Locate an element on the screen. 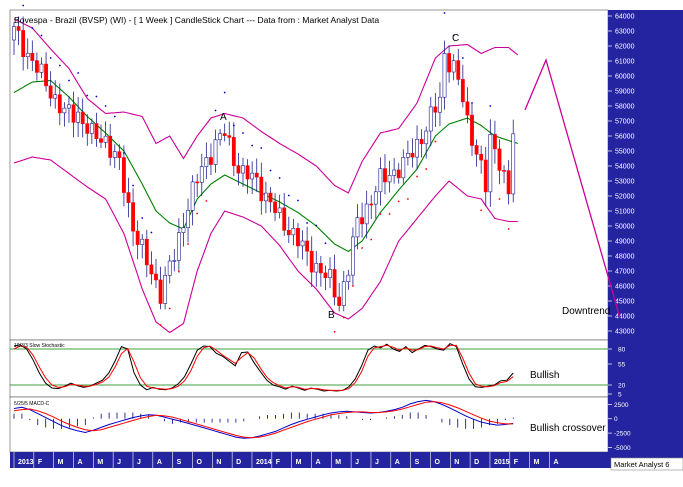 This screenshot has height=487, width=683. price-y-tick-label: 62000 is located at coordinates (625, 47).